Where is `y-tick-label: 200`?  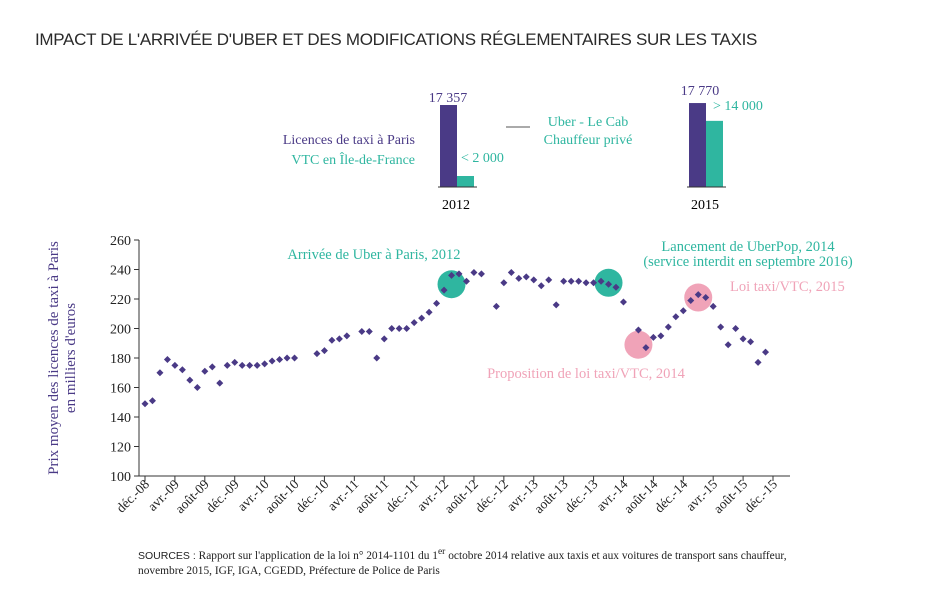 y-tick-label: 200 is located at coordinates (120, 330).